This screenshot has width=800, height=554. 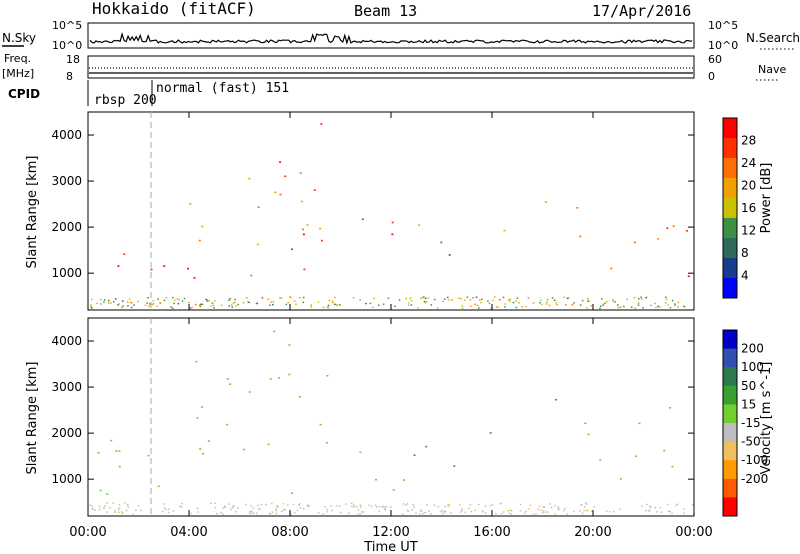 What do you see at coordinates (66, 227) in the screenshot?
I see `y-tick-label: 2000` at bounding box center [66, 227].